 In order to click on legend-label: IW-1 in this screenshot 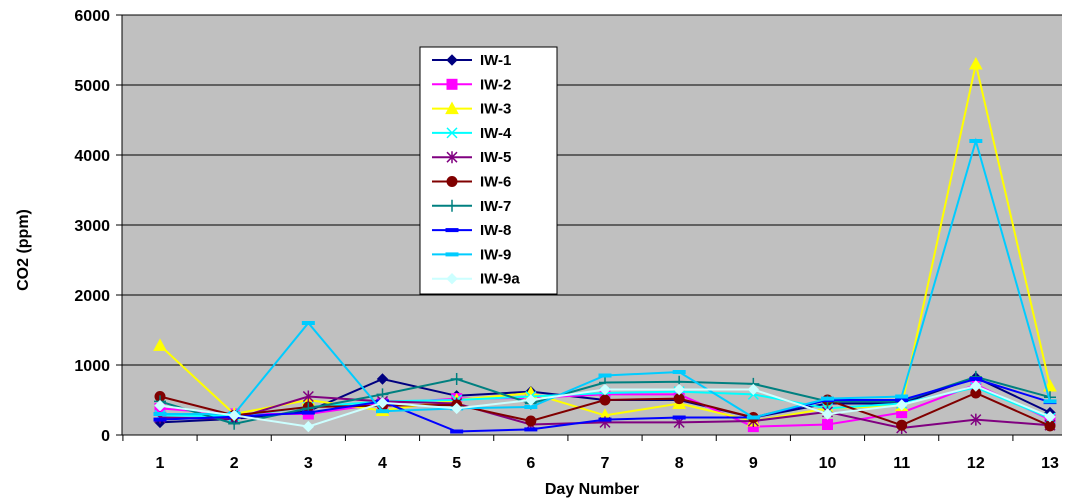, I will do `click(495, 60)`.